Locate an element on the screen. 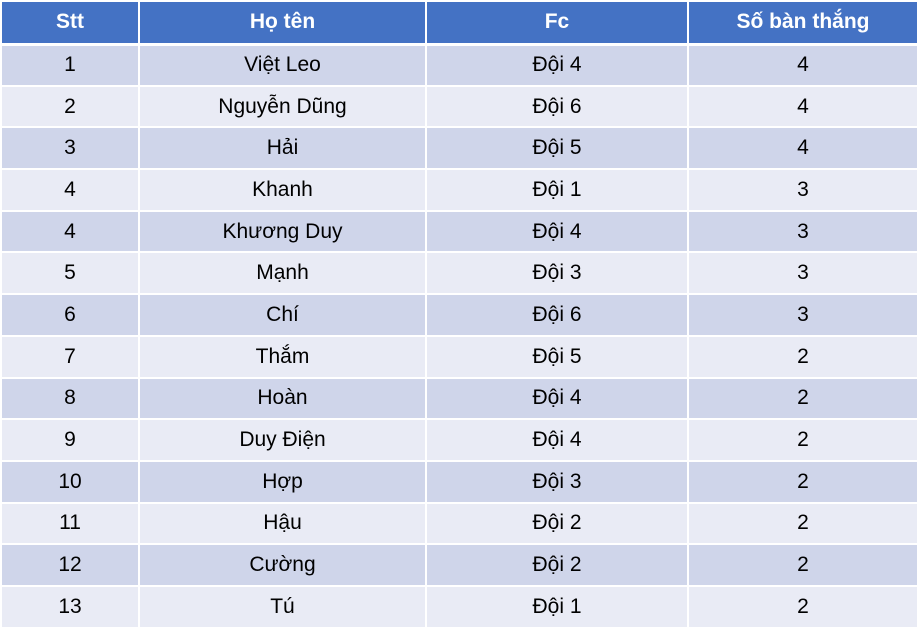  cell-stt: 2 is located at coordinates (70, 106).